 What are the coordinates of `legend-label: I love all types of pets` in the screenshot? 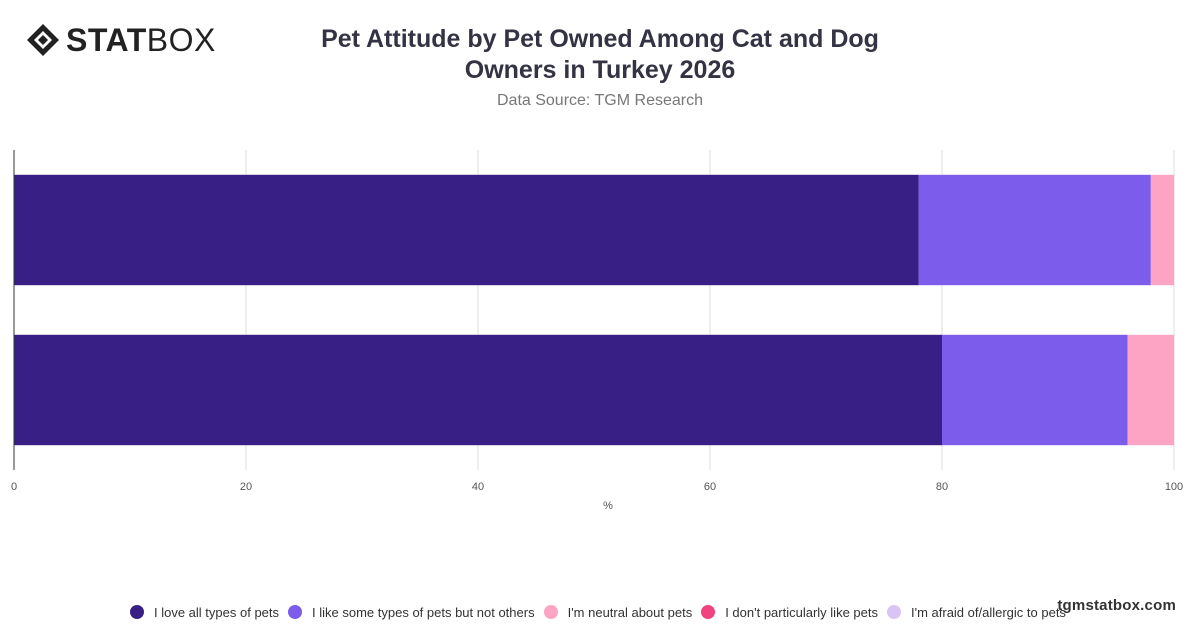 It's located at (217, 612).